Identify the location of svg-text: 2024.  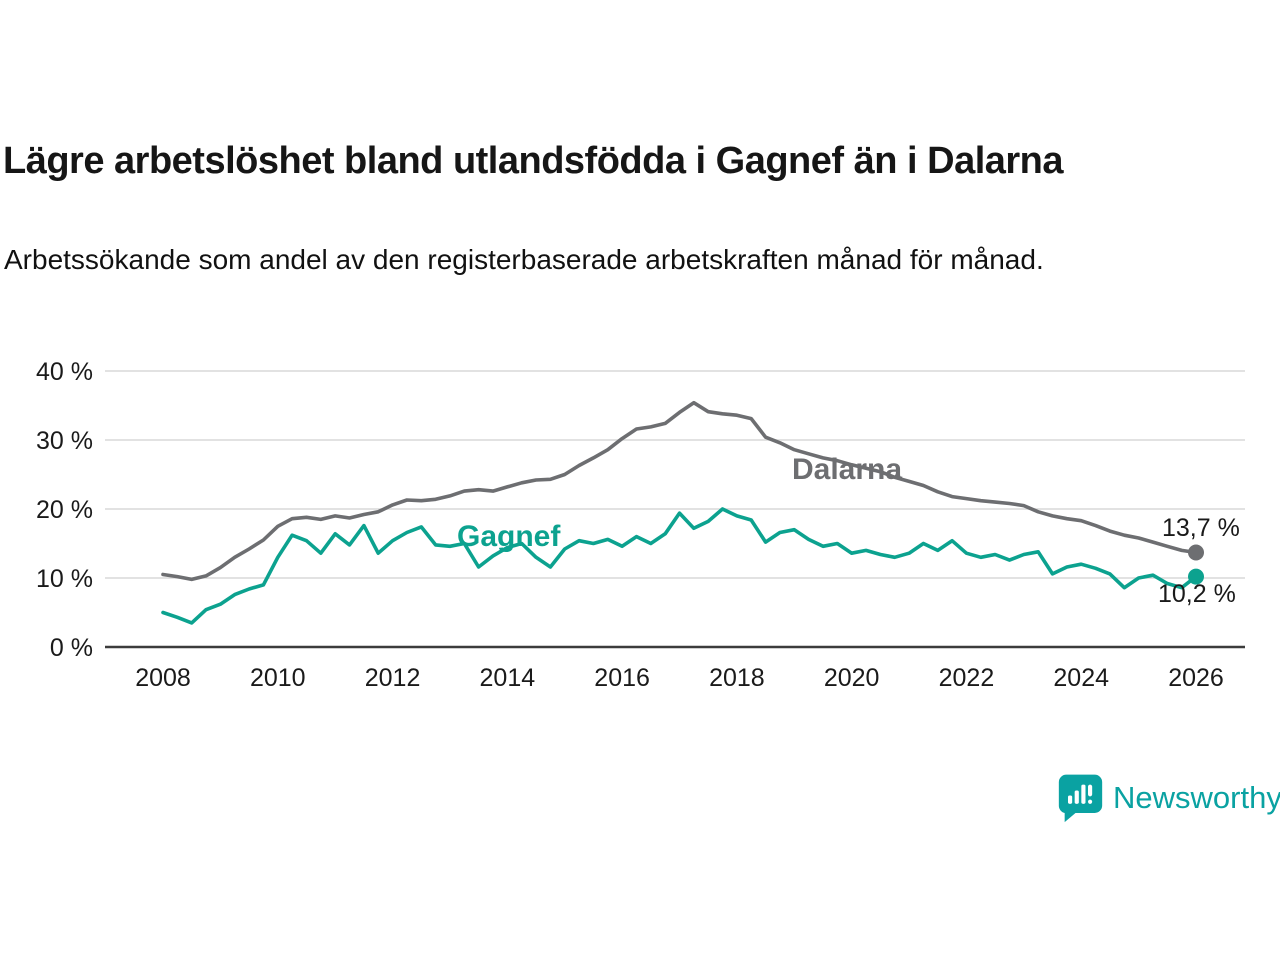
(1081, 678).